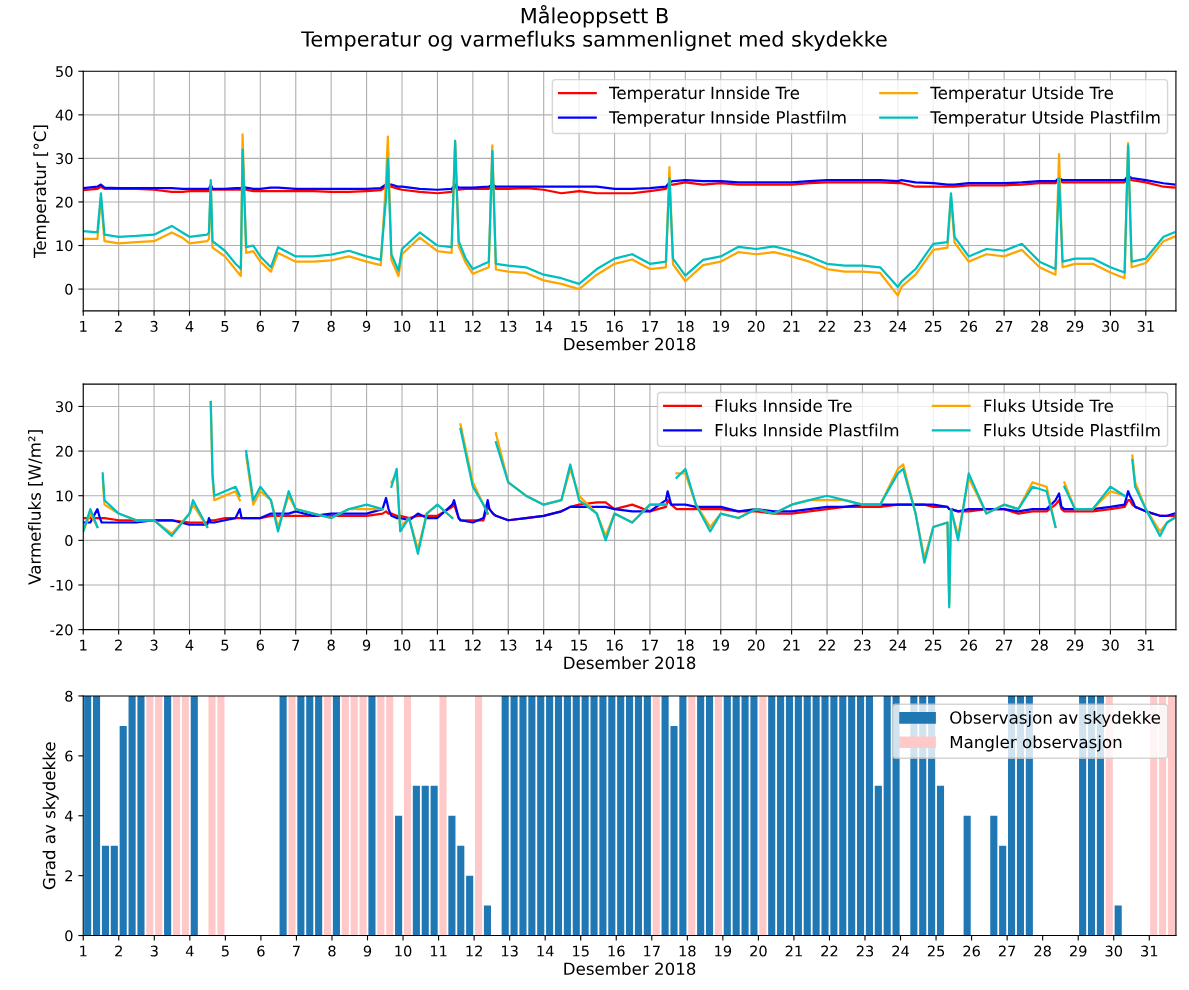 The width and height of the screenshot is (1189, 990). I want to click on x-tick-label: 24, so click(898, 326).